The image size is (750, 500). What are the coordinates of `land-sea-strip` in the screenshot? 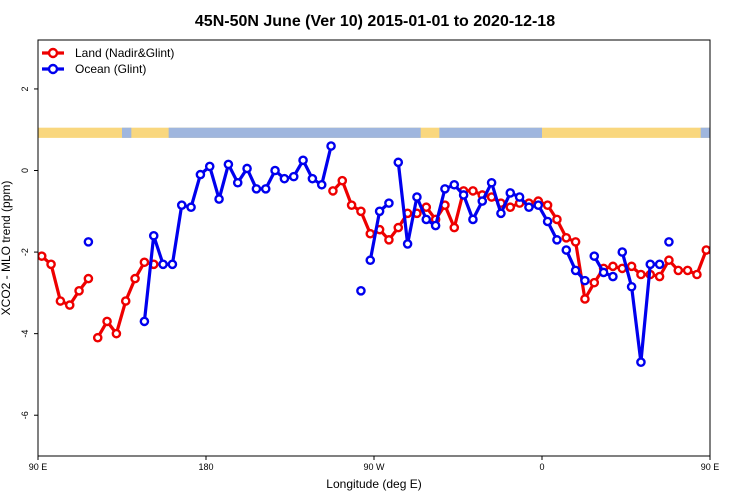 It's located at (374, 132).